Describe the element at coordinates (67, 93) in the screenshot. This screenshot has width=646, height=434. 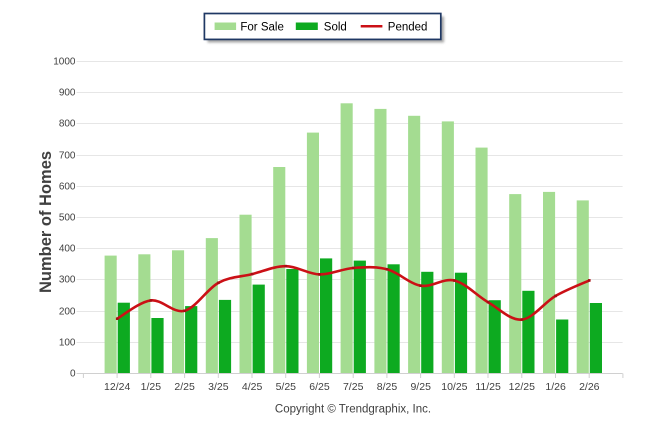
I see `svg-text: 900` at that location.